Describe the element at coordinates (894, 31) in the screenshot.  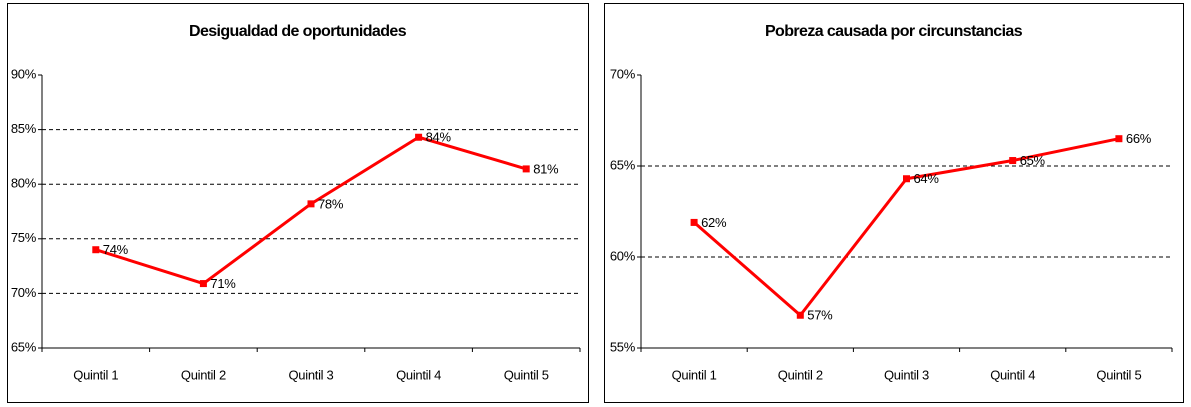
I see `chart-title: Pobreza causada por circunstancias` at that location.